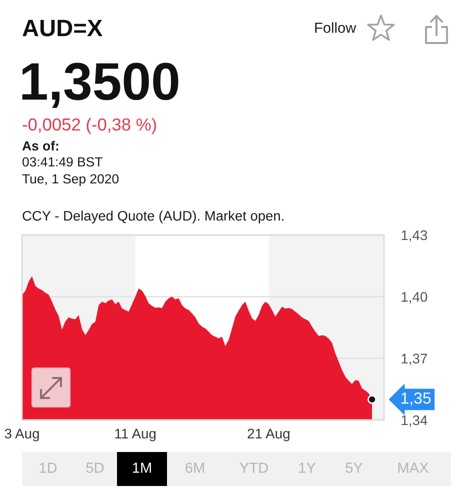 The image size is (473, 502). Describe the element at coordinates (414, 360) in the screenshot. I see `y-tick-label: 1,37` at that location.